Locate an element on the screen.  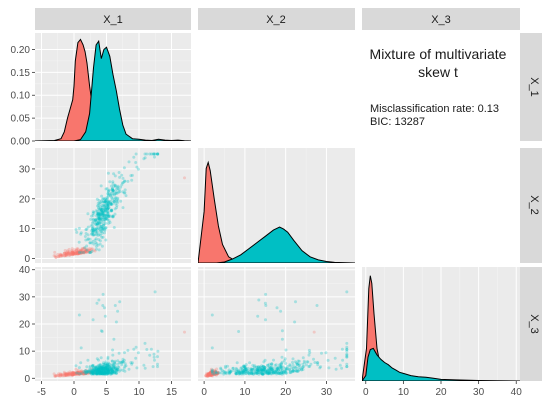
y-tick-label-x3: 40 is located at coordinates (25, 270).